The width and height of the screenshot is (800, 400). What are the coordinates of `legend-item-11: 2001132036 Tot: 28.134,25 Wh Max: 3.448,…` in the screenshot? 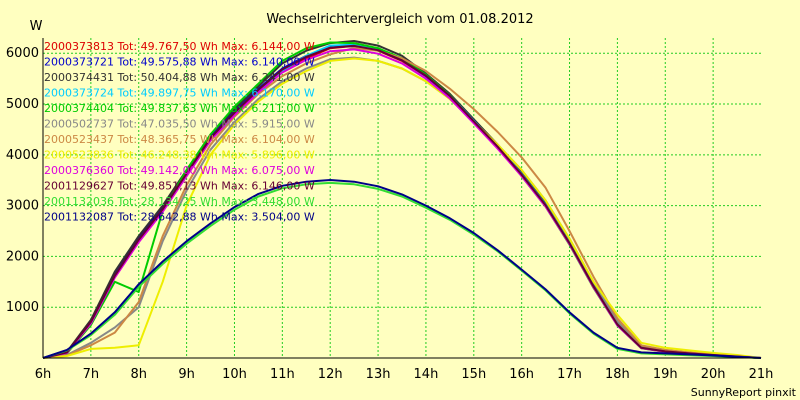 It's located at (179, 201).